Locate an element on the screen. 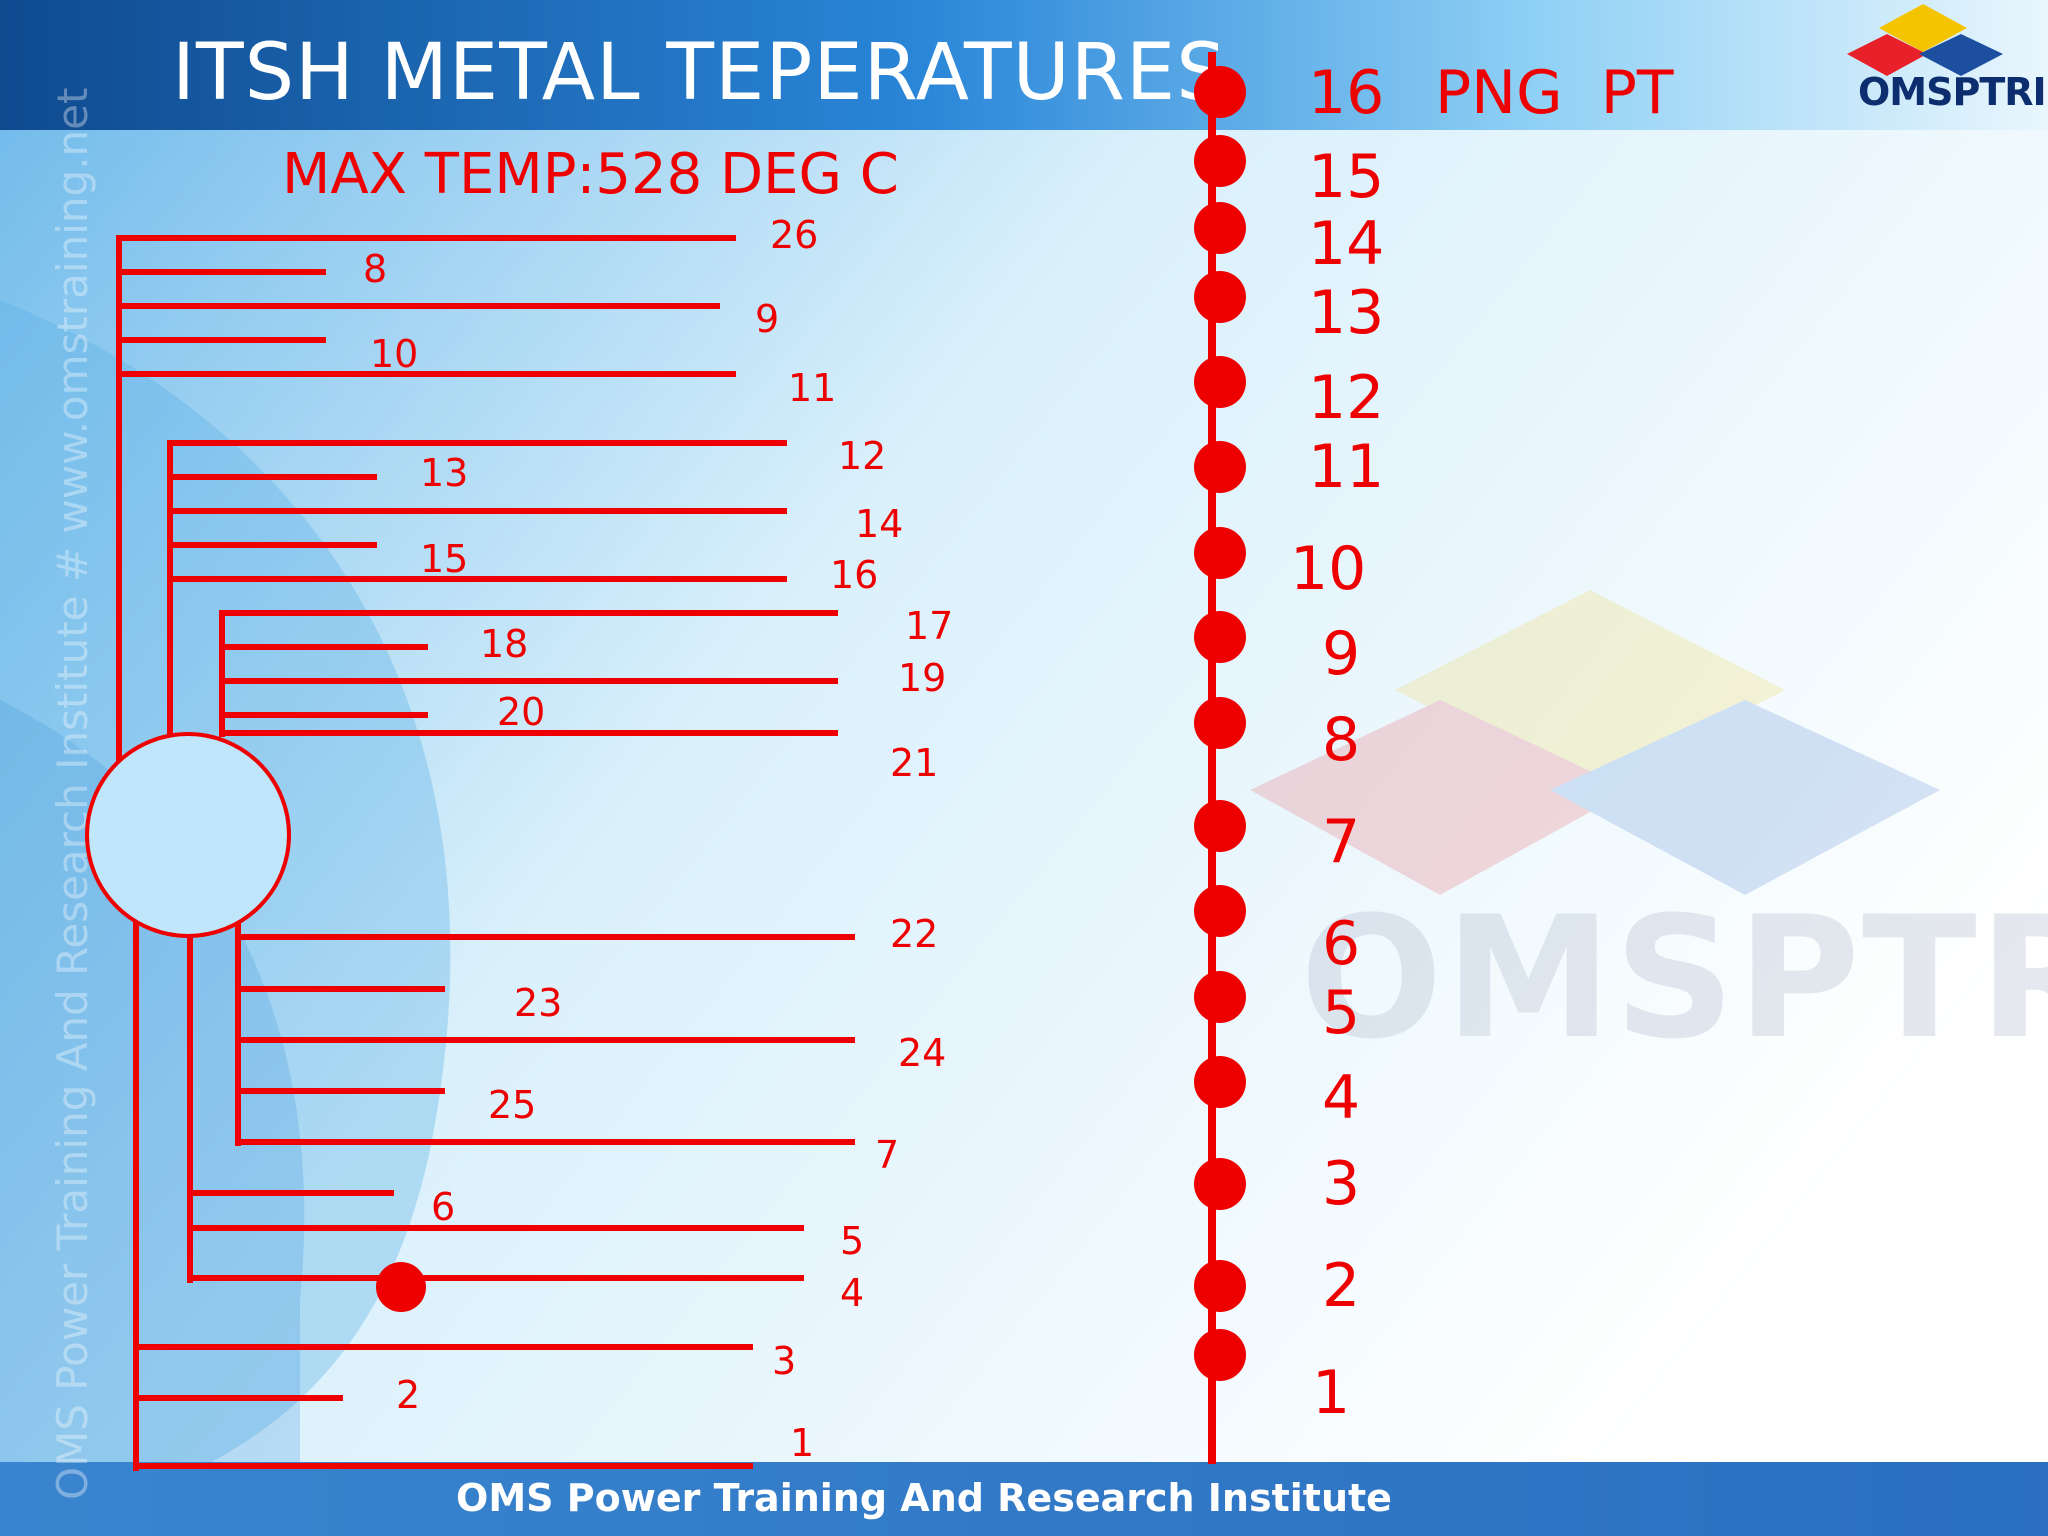 This screenshot has height=1536, width=2048. tube-label-15: 15 is located at coordinates (444, 559).